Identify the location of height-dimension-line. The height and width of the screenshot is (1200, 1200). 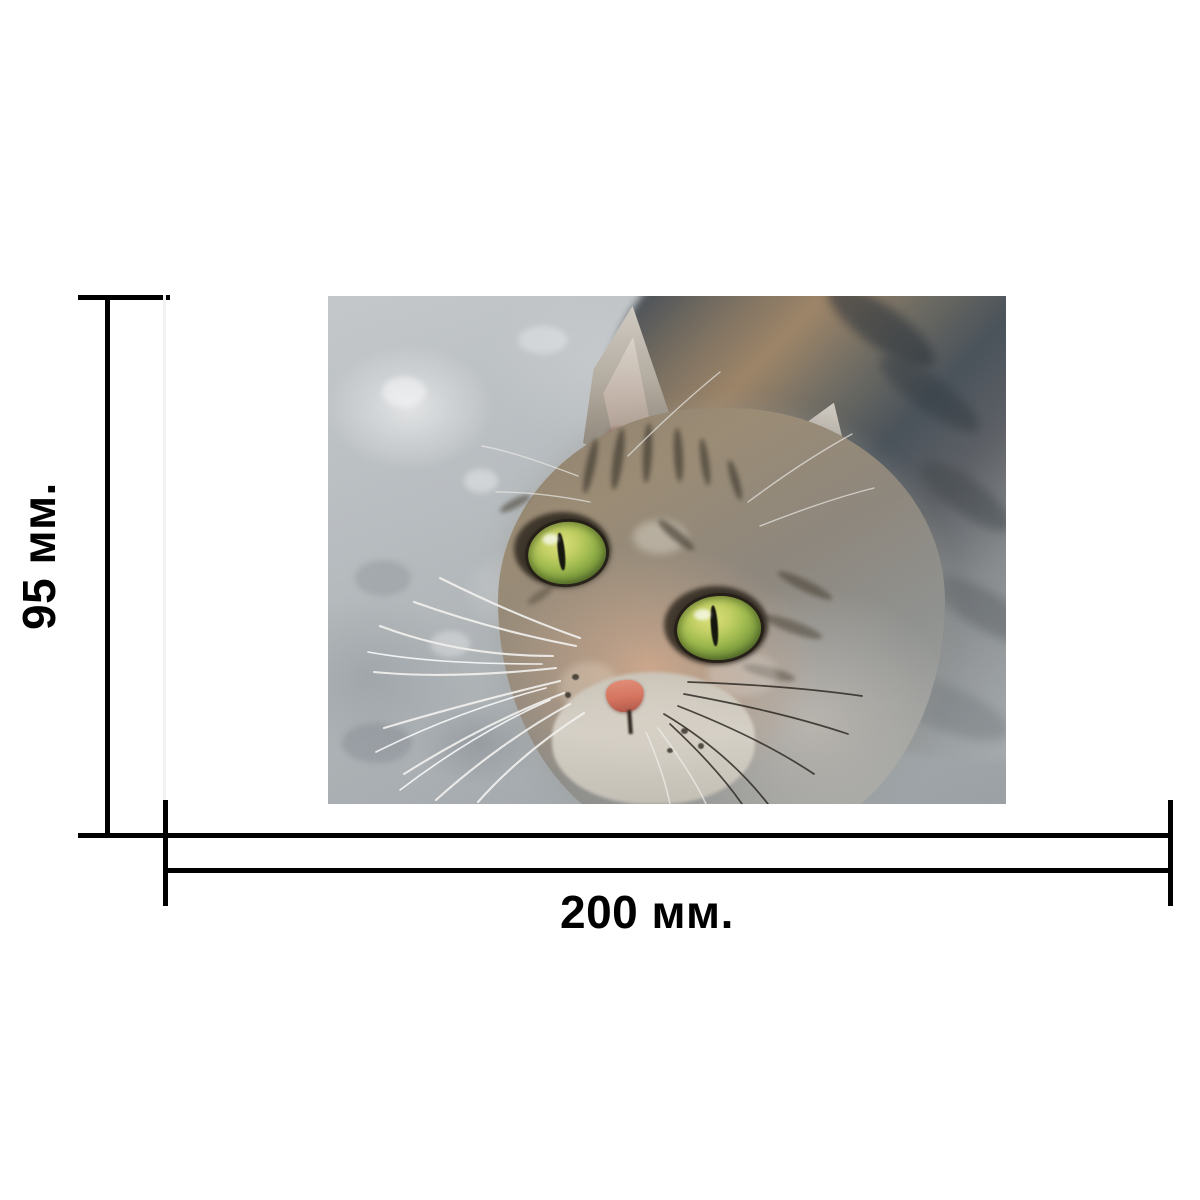
(107, 566).